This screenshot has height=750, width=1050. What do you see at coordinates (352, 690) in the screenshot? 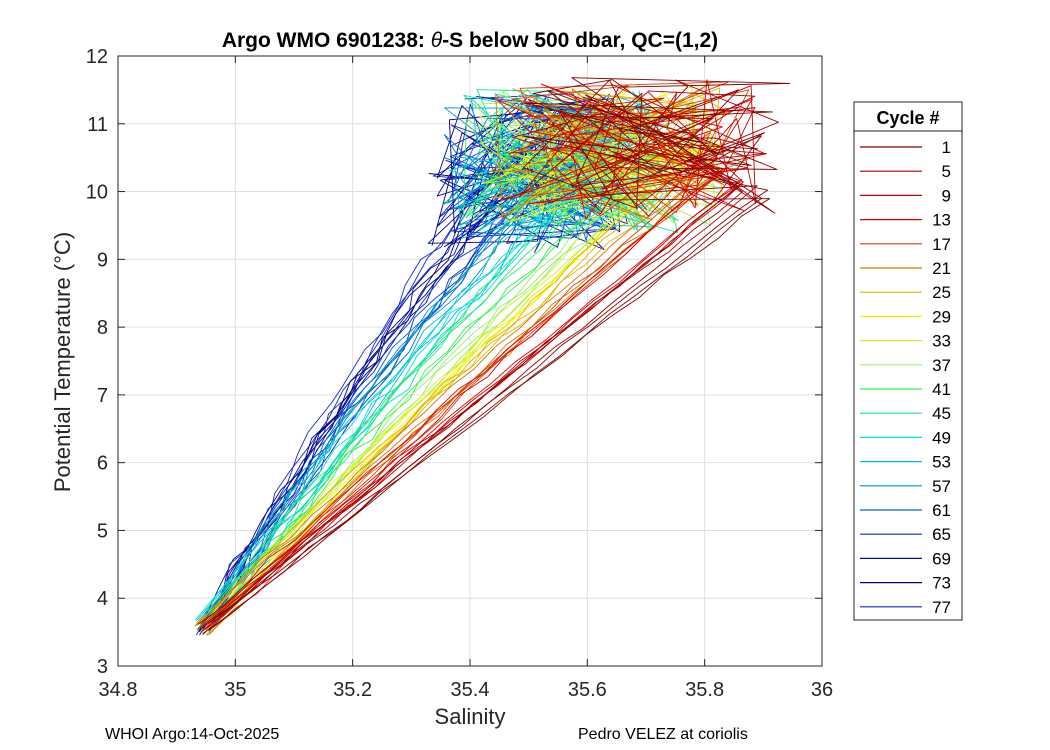
I see `x-tick-label: 35.2` at bounding box center [352, 690].